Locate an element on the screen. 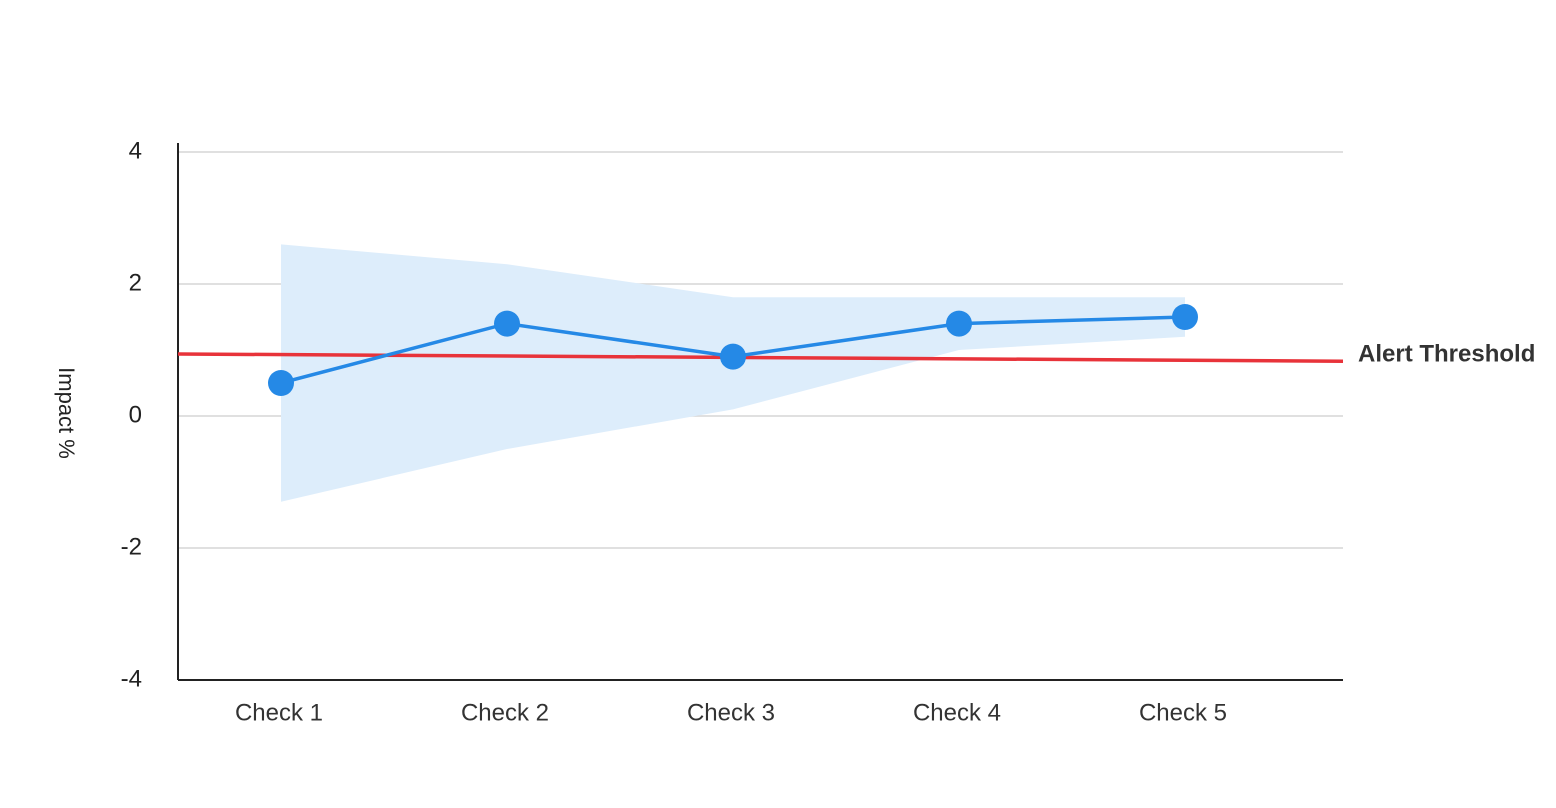 This screenshot has height=808, width=1556. y-tick-label: -2 is located at coordinates (131, 546).